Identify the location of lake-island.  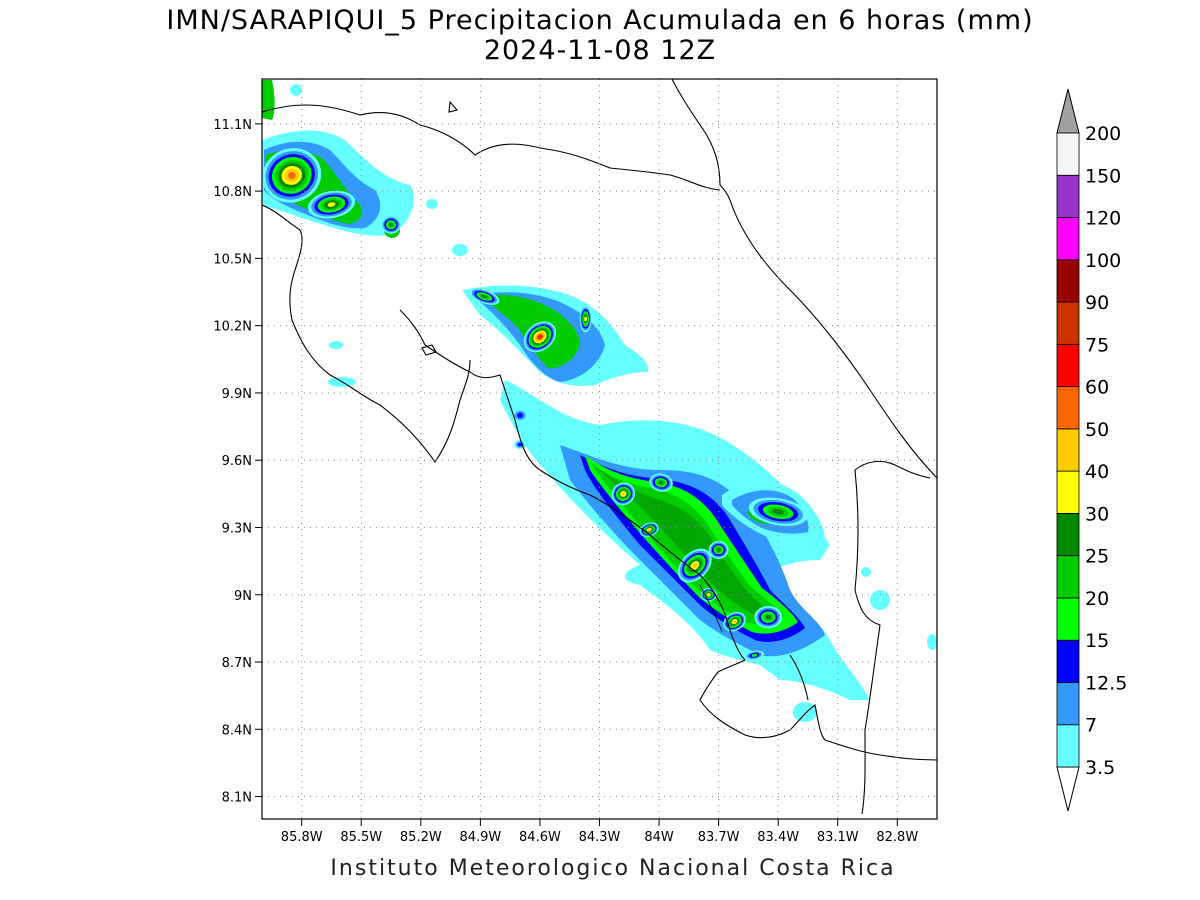
(453, 106).